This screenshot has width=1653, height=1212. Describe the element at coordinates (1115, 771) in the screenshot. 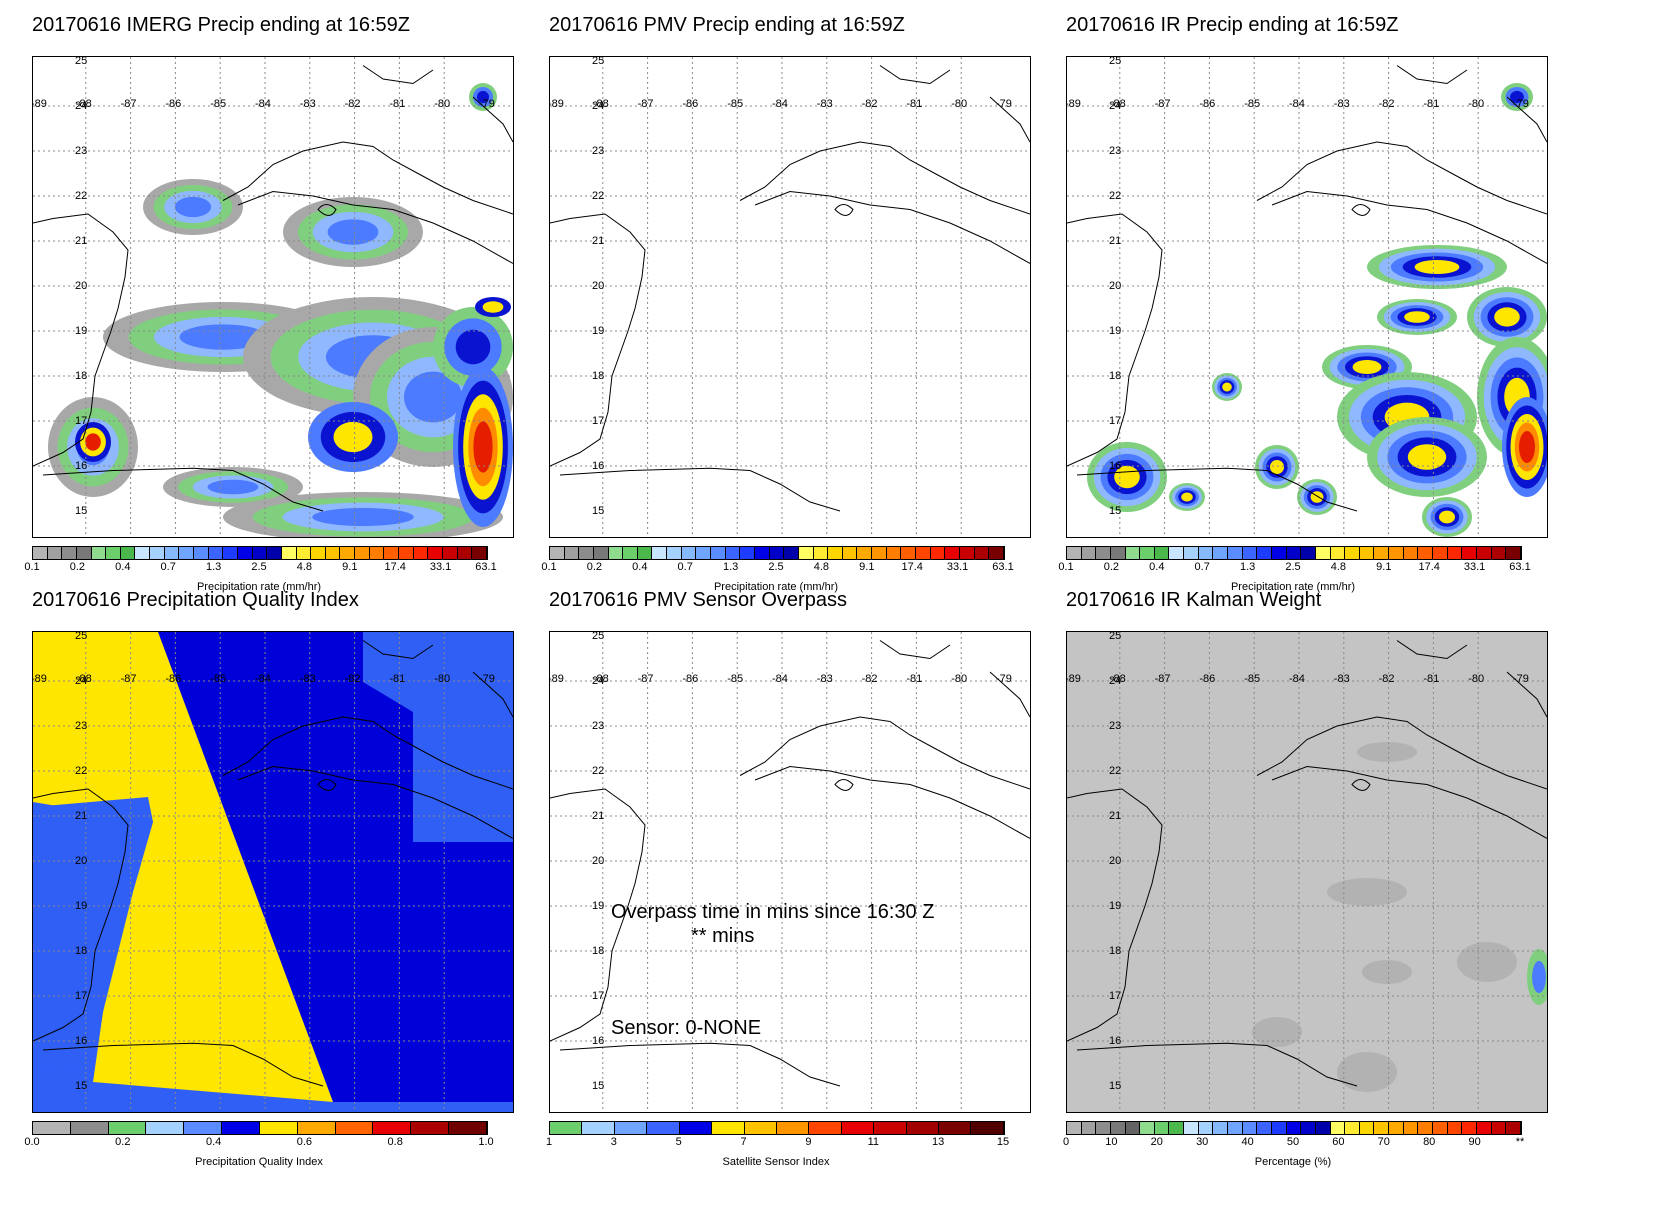

I see `lat-label: 22` at that location.